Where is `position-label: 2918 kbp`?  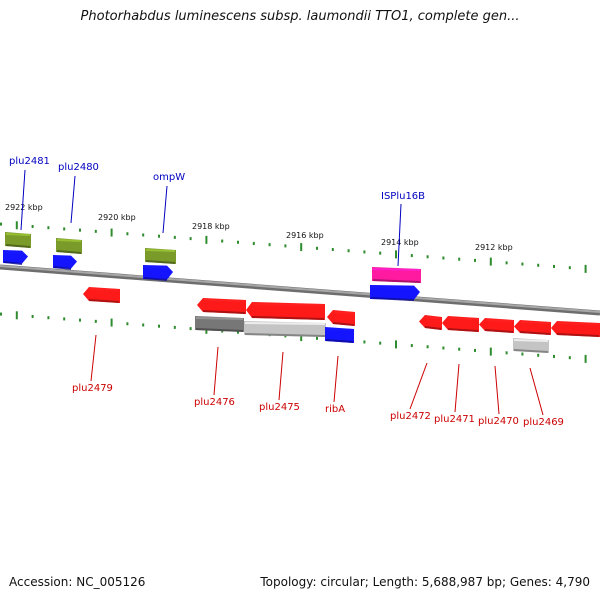 position-label: 2918 kbp is located at coordinates (211, 226).